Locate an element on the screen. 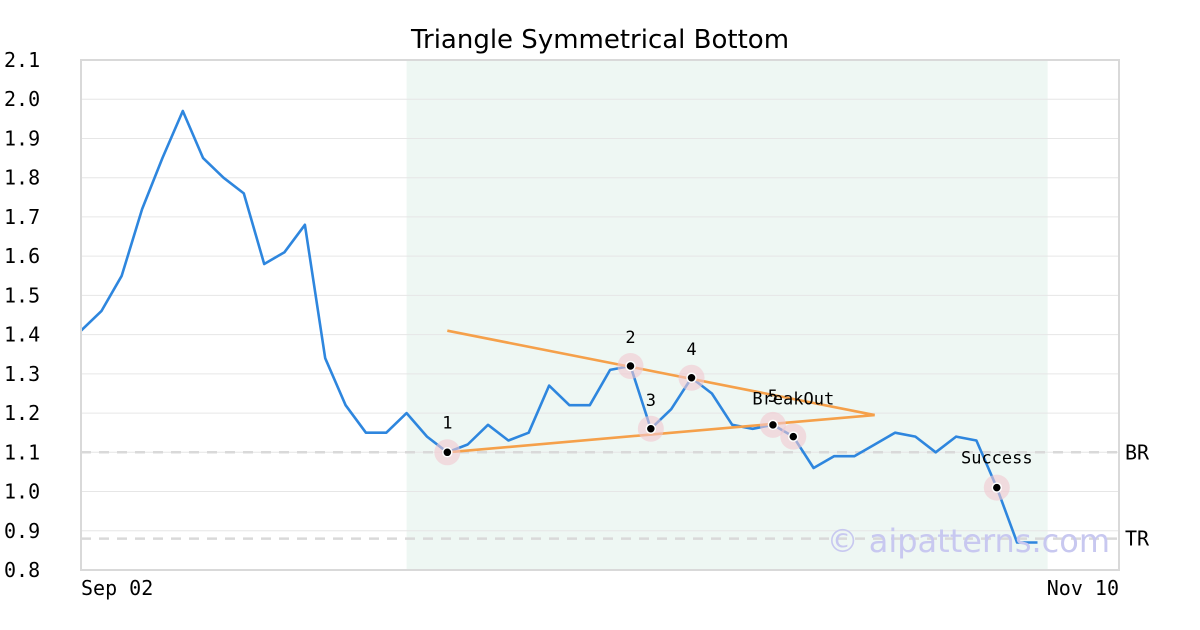 This screenshot has width=1200, height=630. y-tick-label: 1.8 is located at coordinates (22, 178).